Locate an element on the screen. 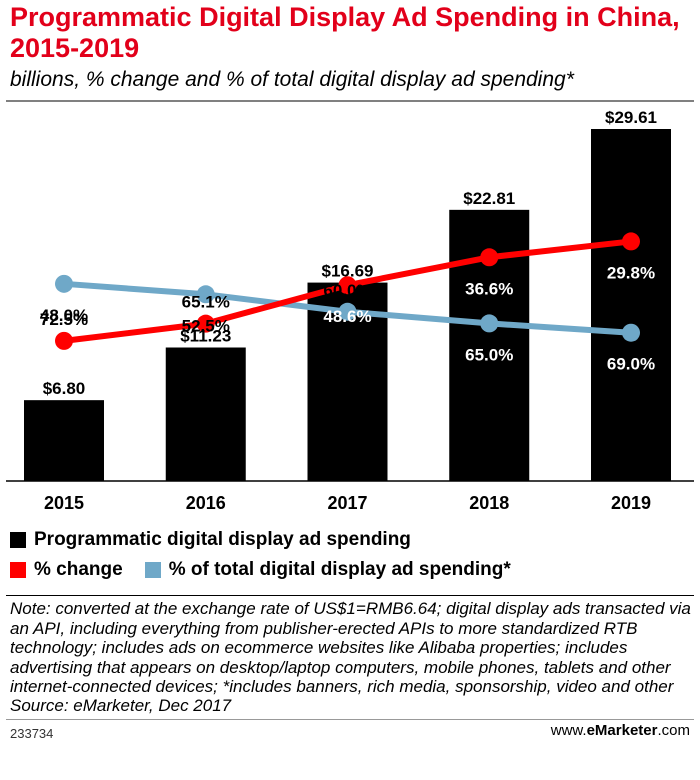 The image size is (700, 780). change-value-label-2019: 29.8% is located at coordinates (631, 272).